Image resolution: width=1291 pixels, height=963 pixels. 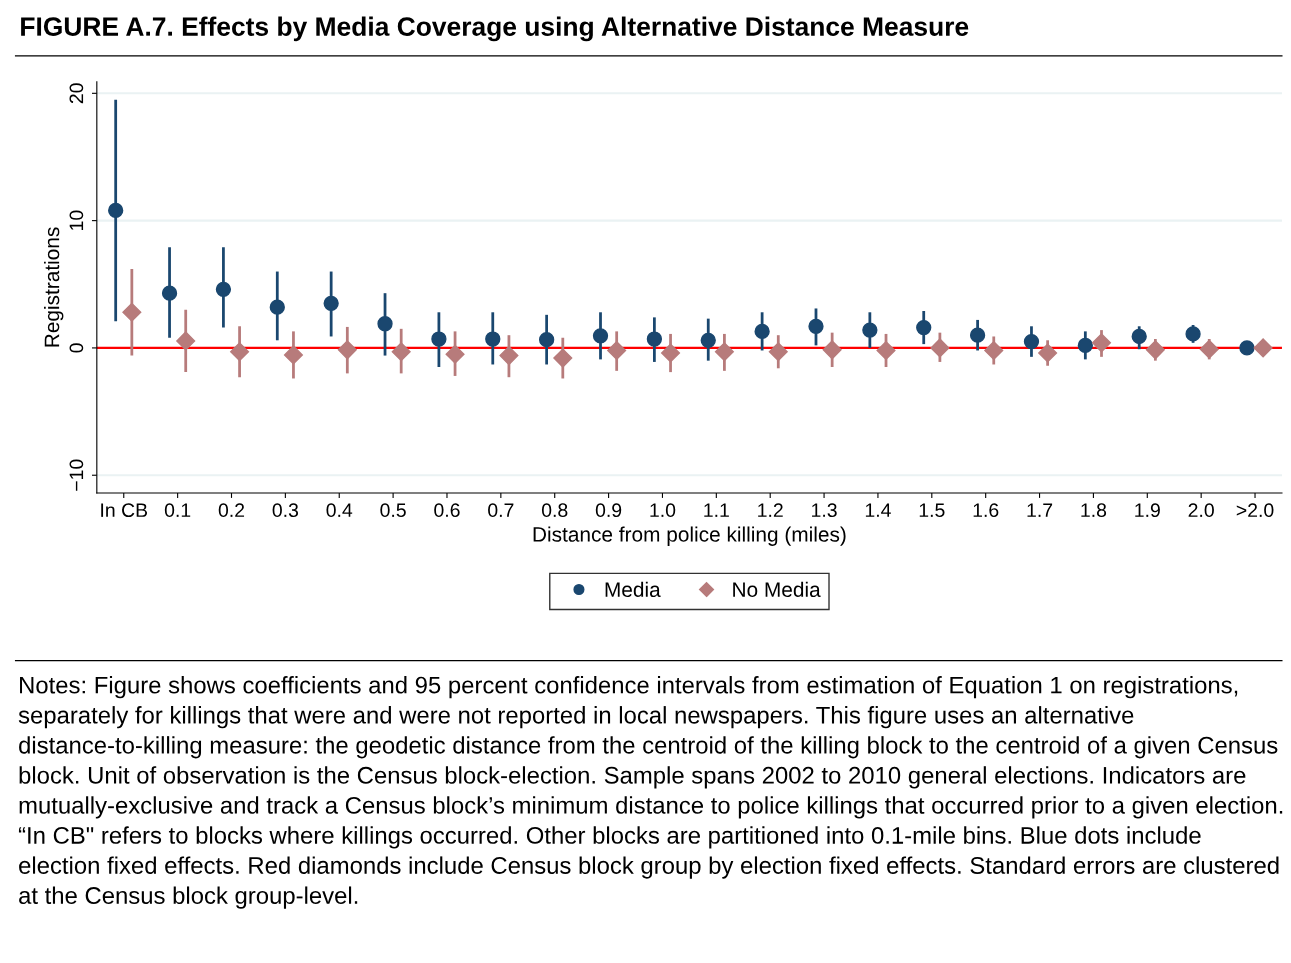 What do you see at coordinates (339, 510) in the screenshot?
I see `x-tick-label: 0.4` at bounding box center [339, 510].